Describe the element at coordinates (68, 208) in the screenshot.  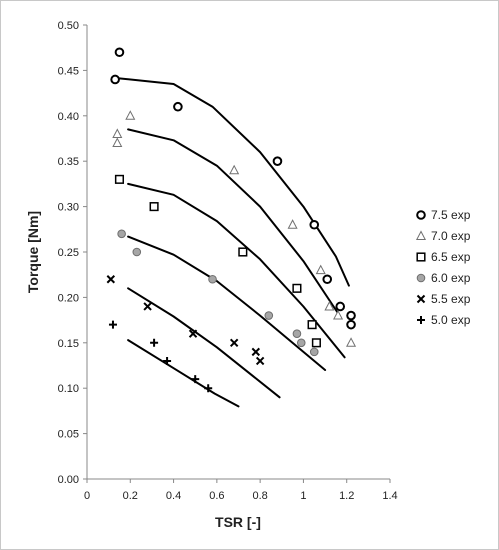
I see `y-tick-label: 0.30` at that location.